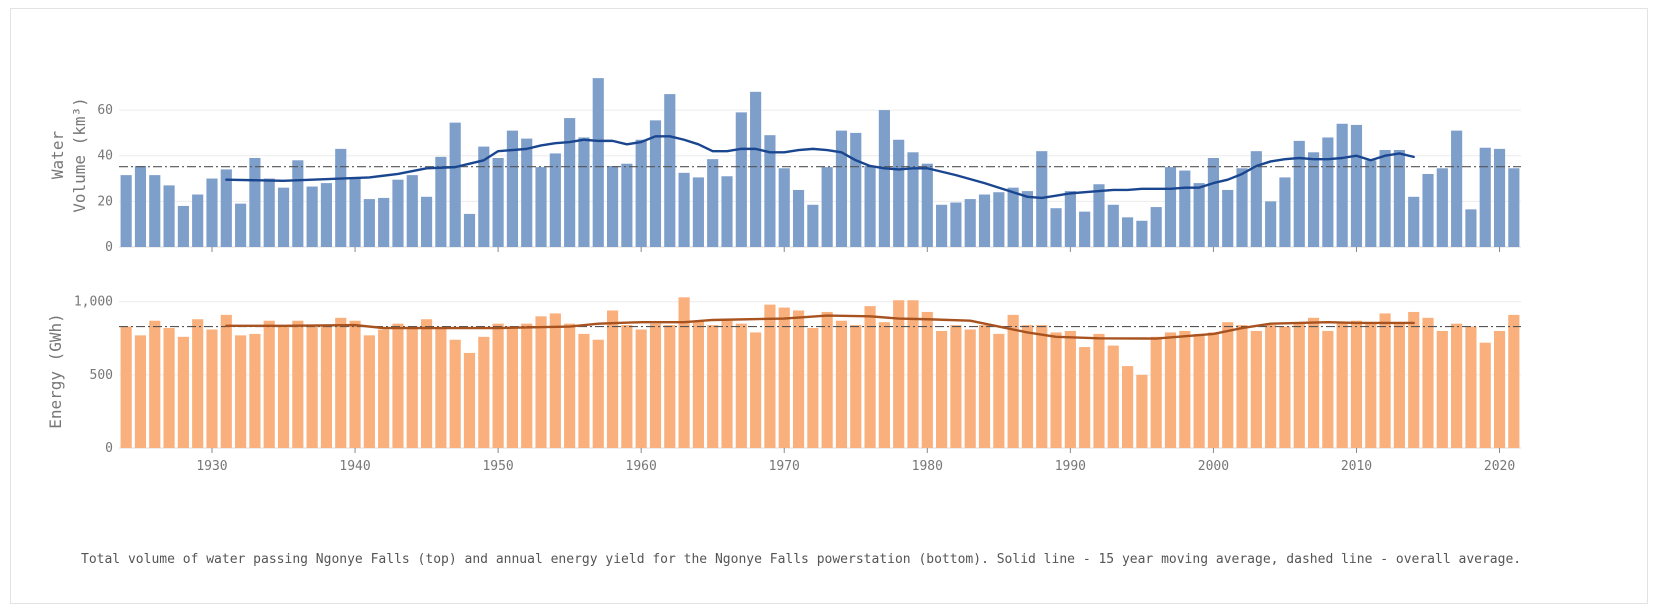 The width and height of the screenshot is (1657, 605). I want to click on xtick-label: 1990, so click(1070, 466).